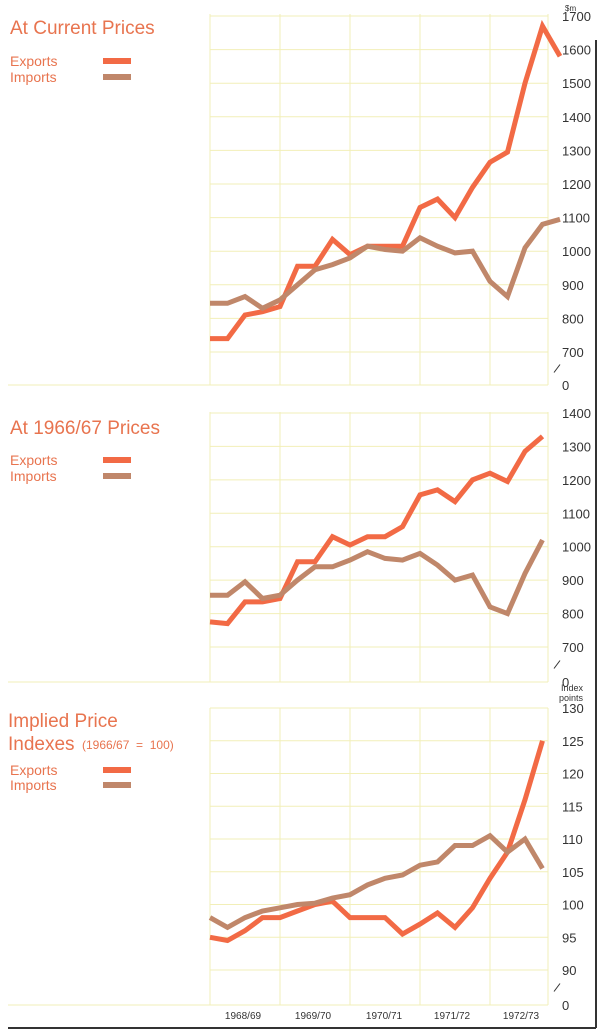 The image size is (600, 1033). I want to click on legend-swatches, so click(117, 423).